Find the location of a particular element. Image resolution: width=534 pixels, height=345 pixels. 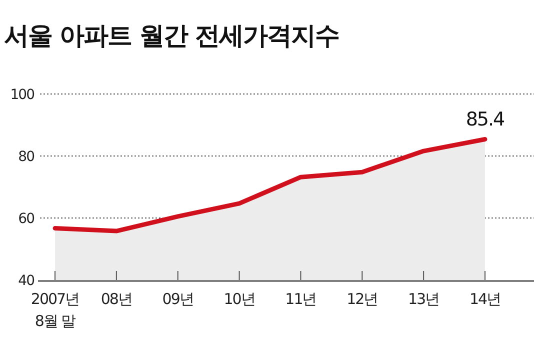

x-tick-label: 11년 is located at coordinates (300, 299).